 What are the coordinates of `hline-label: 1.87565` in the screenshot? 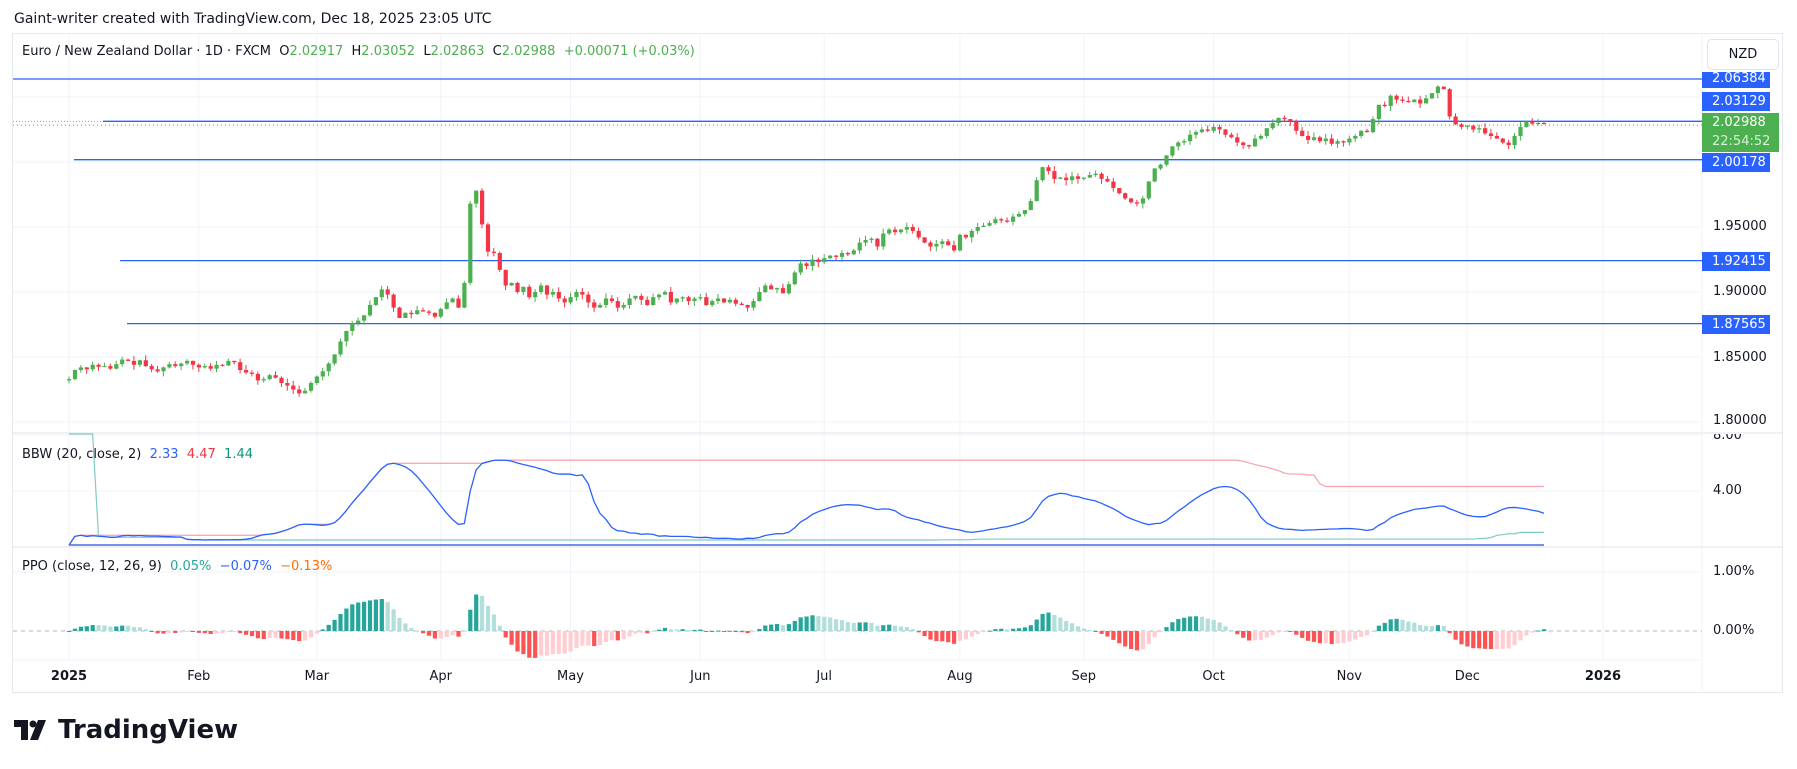 It's located at (1736, 324).